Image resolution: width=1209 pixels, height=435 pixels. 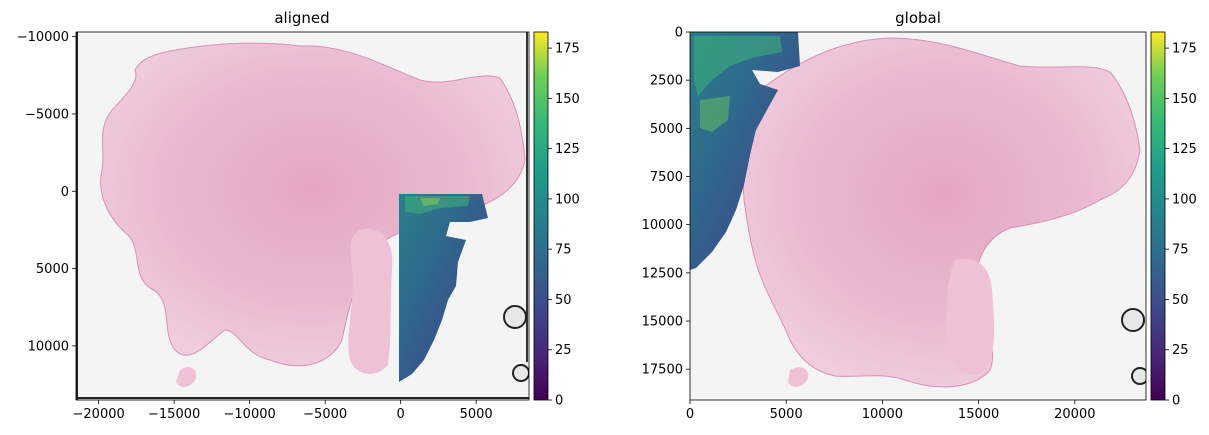 What do you see at coordinates (564, 225) in the screenshot?
I see `colorbar-ticks-aligned: 0 25 50 75 100 125 150 175` at bounding box center [564, 225].